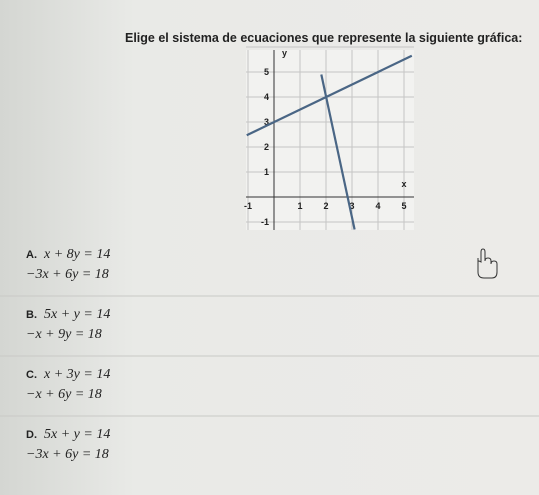  I want to click on y-tick-label: 1, so click(266, 172).